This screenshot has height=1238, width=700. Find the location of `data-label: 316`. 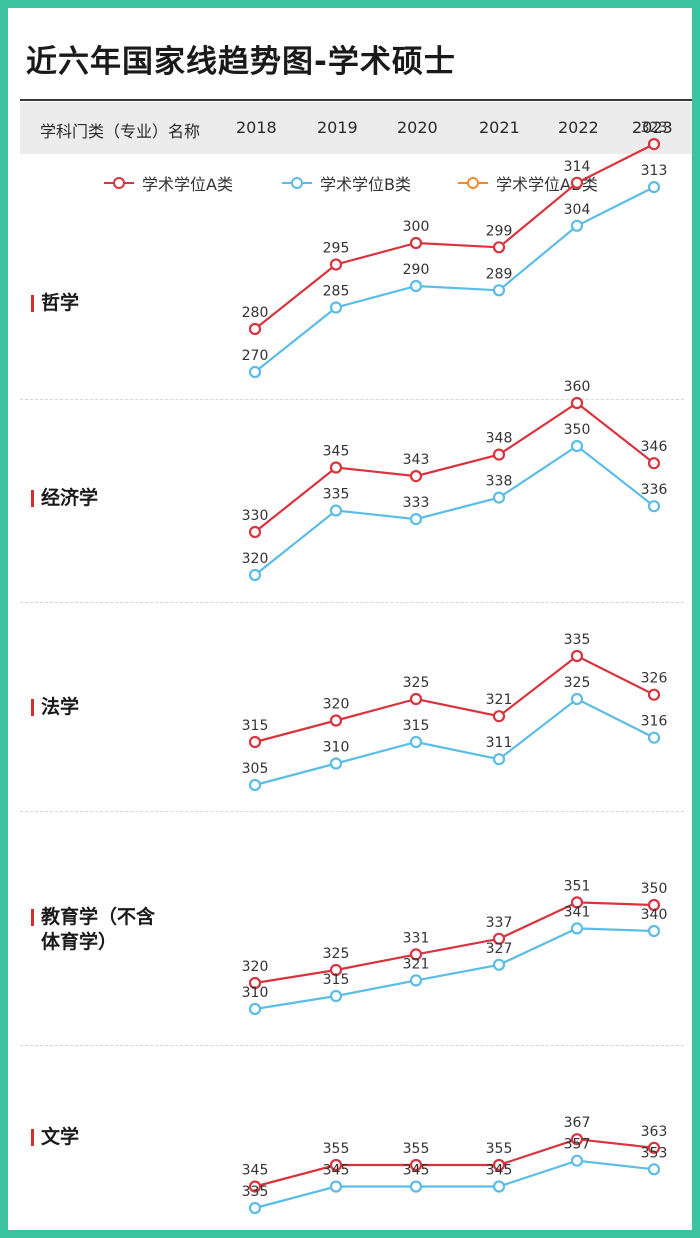

data-label: 316 is located at coordinates (654, 722).